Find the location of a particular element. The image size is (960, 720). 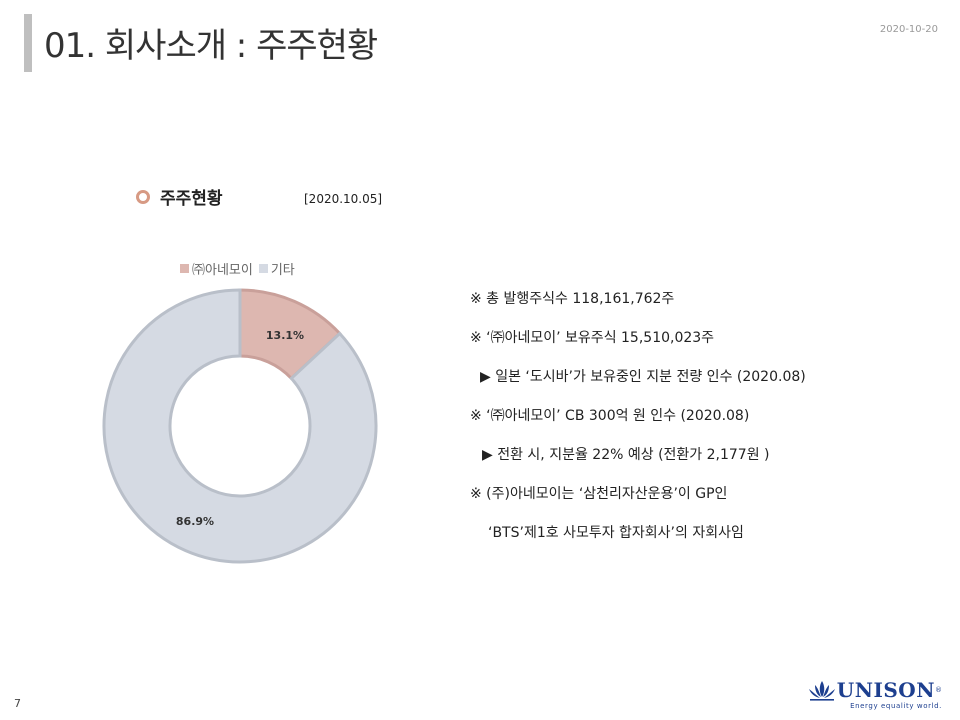

page-number: 7 is located at coordinates (17, 703).